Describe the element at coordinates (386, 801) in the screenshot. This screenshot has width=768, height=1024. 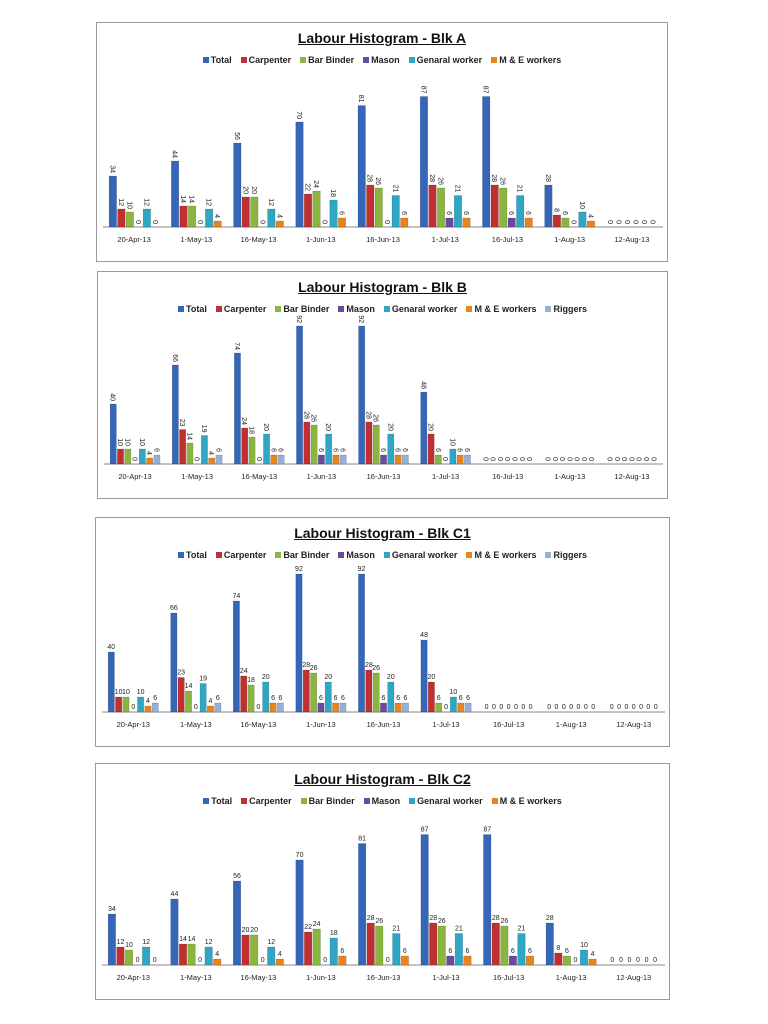
I see `legend-label: Mason` at that location.